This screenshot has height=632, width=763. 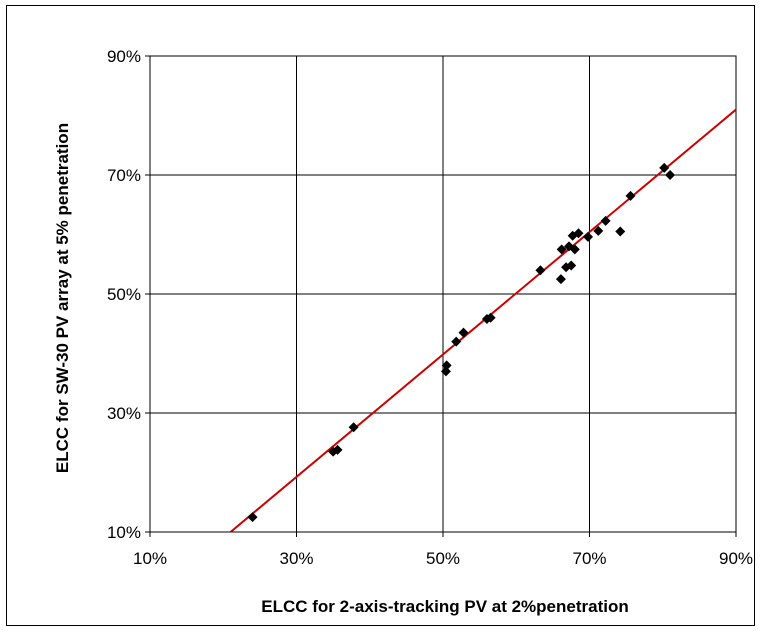 I want to click on x-tick-label: 10%, so click(x=150, y=558).